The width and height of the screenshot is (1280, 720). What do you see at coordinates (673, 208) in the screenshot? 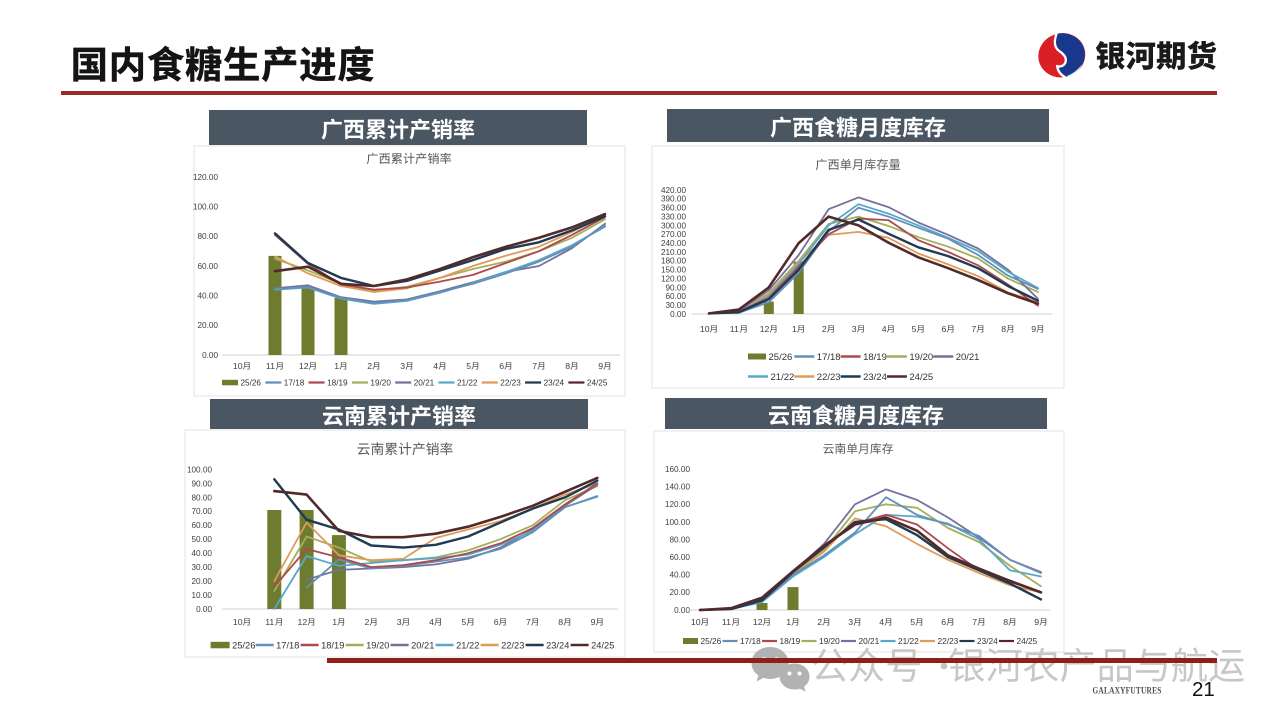
I see `svg-text: 360.00` at bounding box center [673, 208].